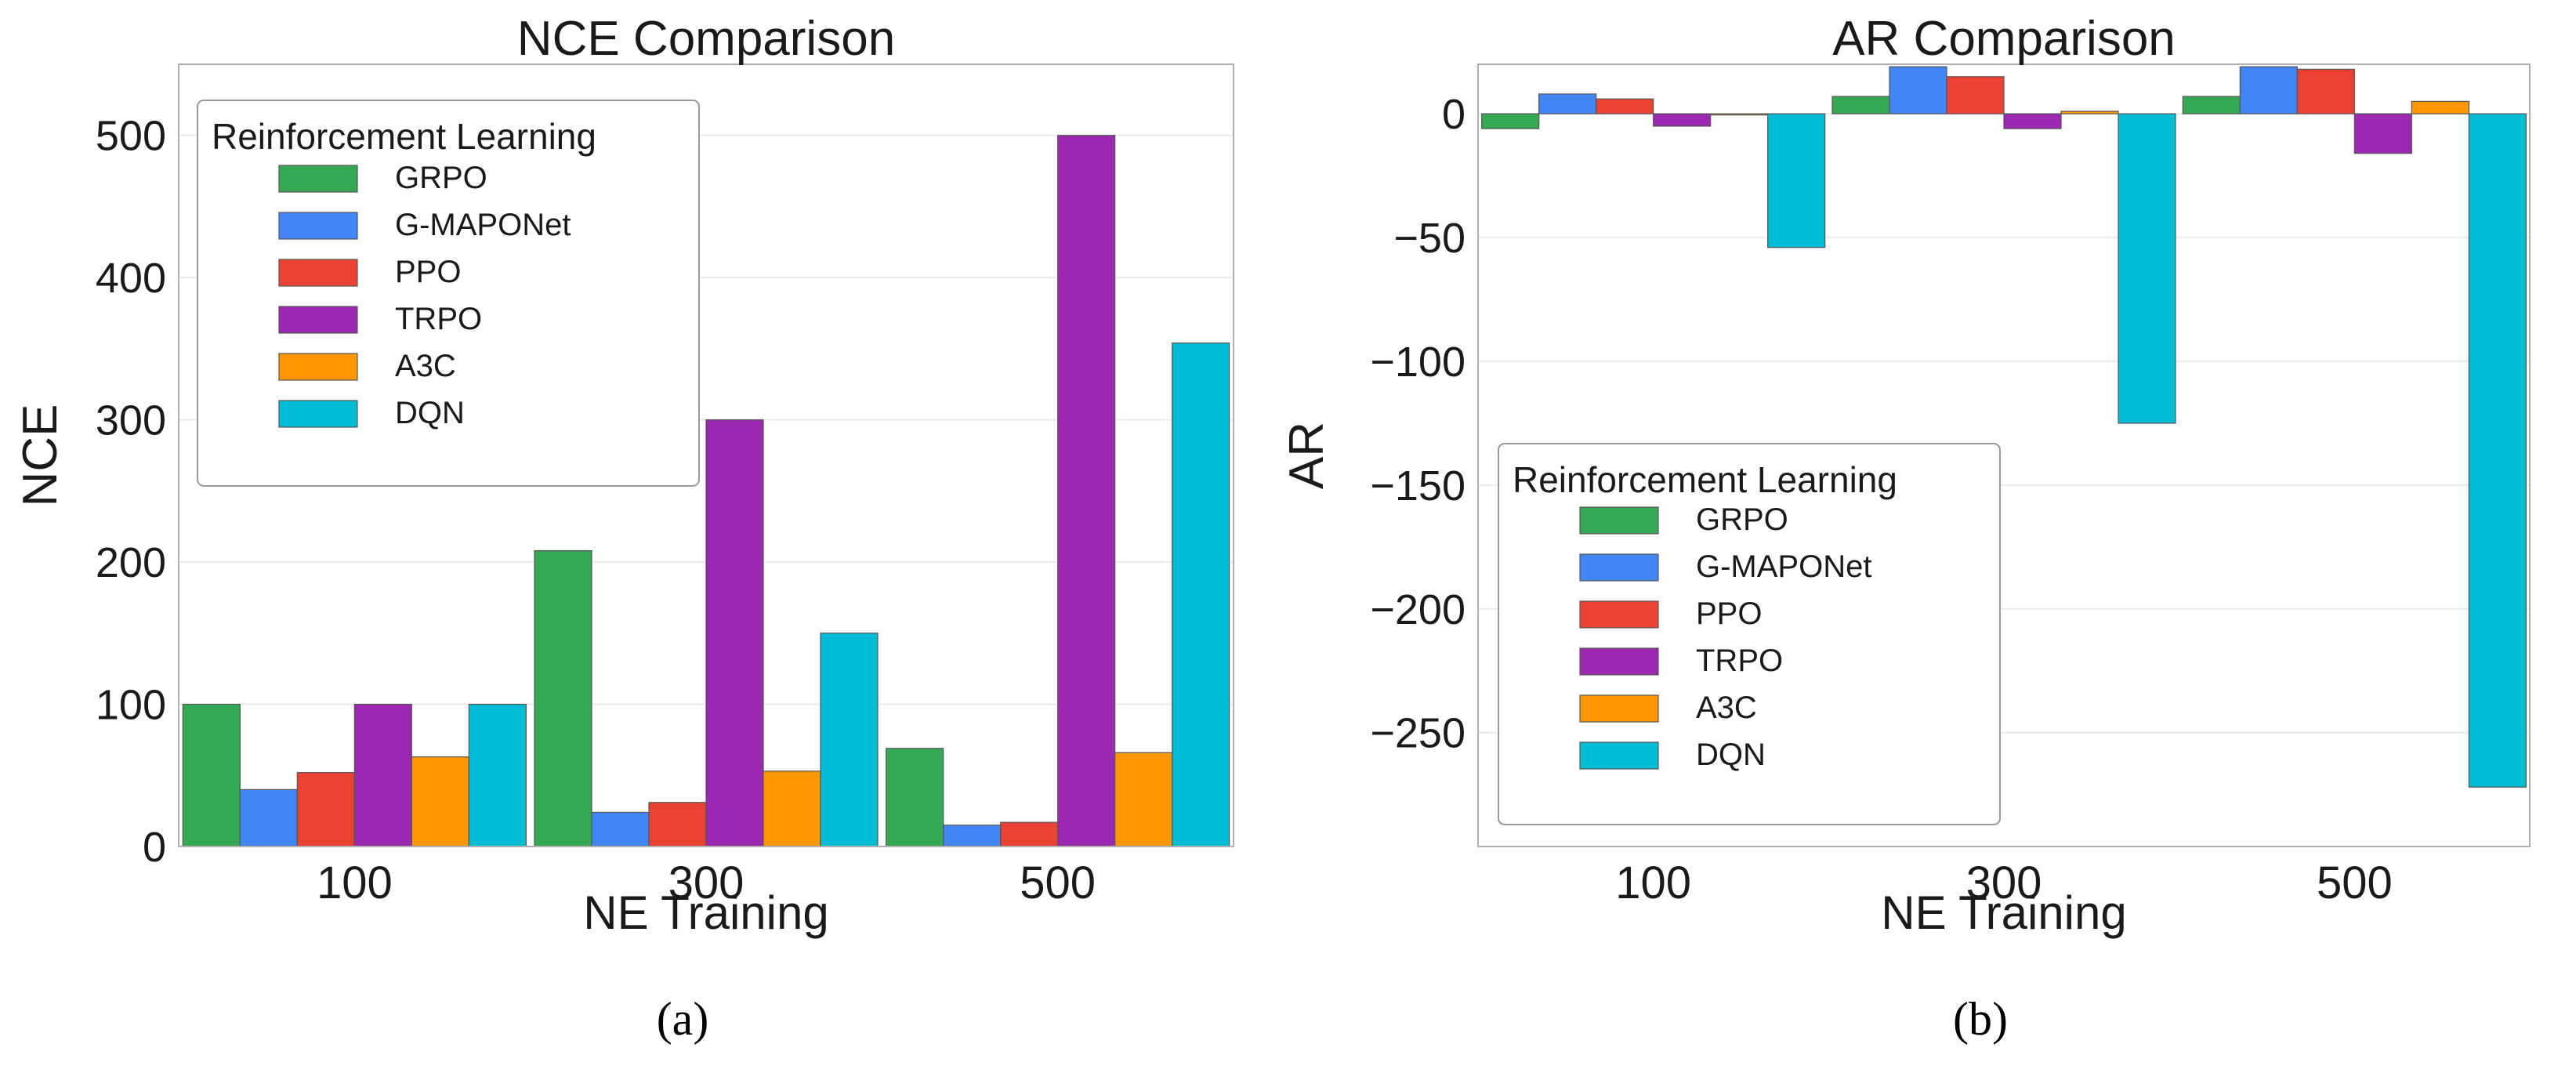 This screenshot has width=2576, height=1084. What do you see at coordinates (428, 272) in the screenshot?
I see `chart-1-legend-label-ppo: PPO` at bounding box center [428, 272].